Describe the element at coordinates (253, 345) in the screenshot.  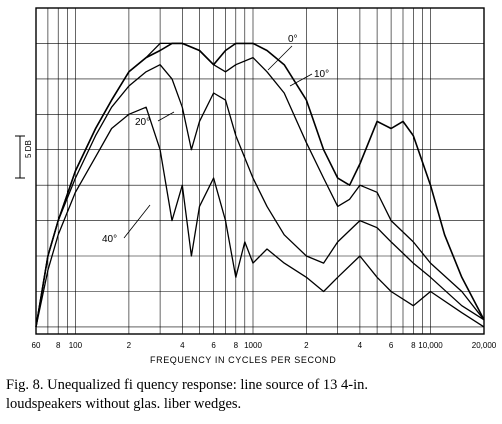
I see `x-tick-label: 1000` at that location.